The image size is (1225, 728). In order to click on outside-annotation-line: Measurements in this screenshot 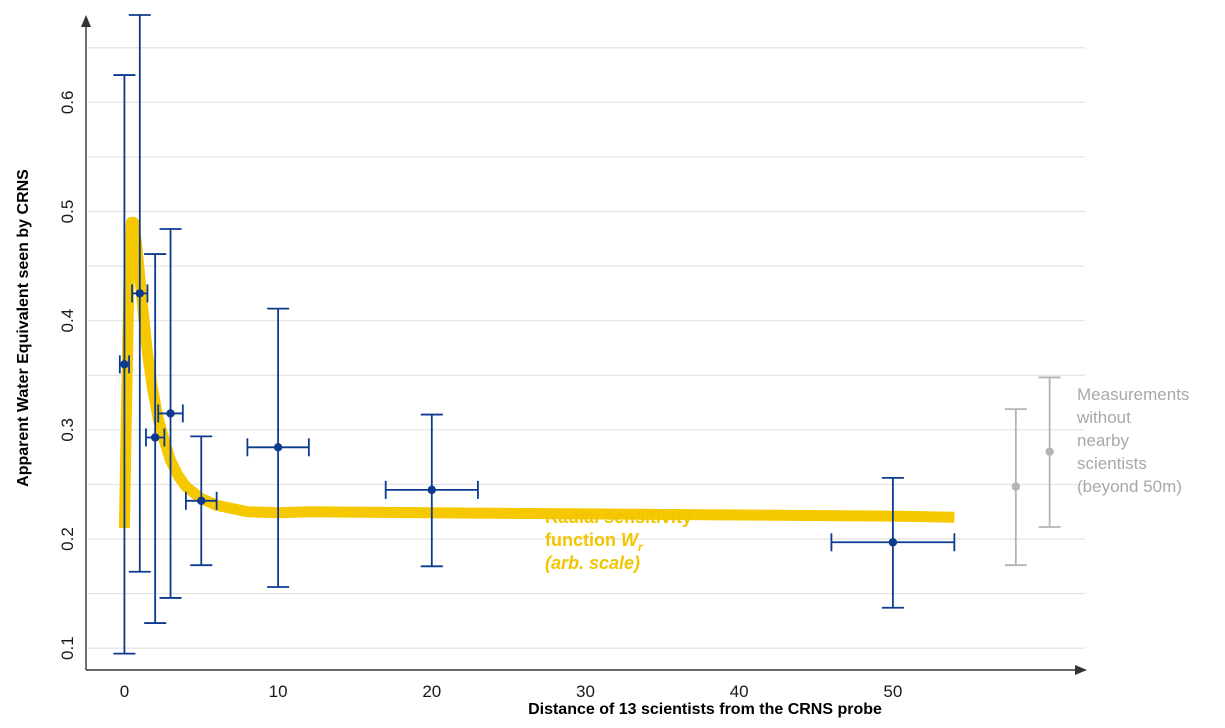, I will do `click(1133, 394)`.